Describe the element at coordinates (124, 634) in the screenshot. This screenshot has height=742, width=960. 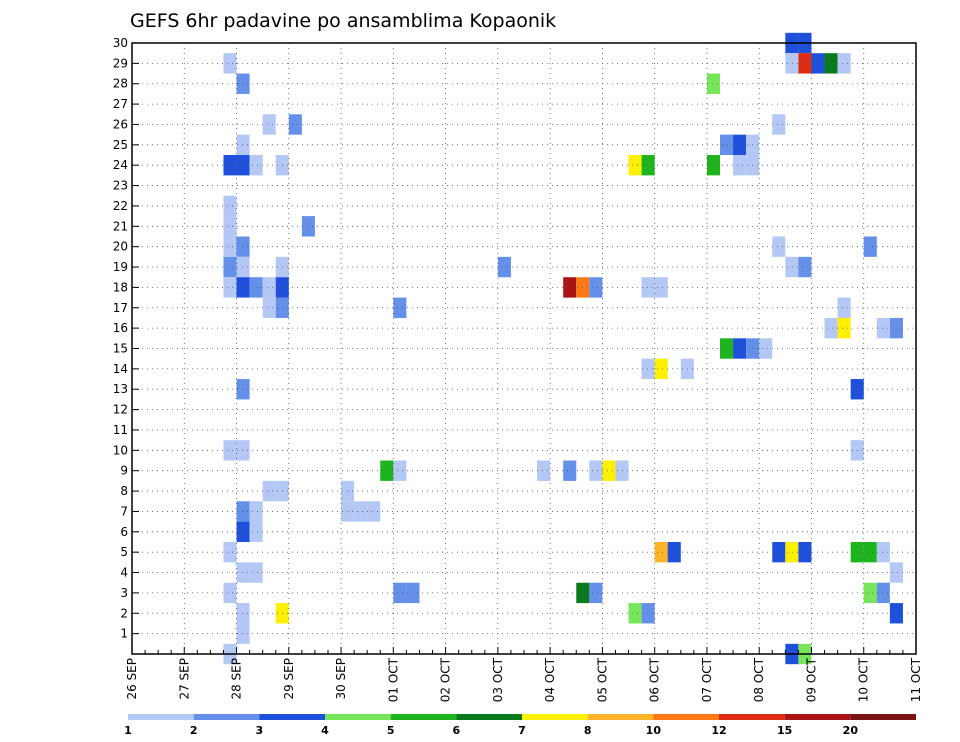
I see `y-tick-label: 1` at that location.